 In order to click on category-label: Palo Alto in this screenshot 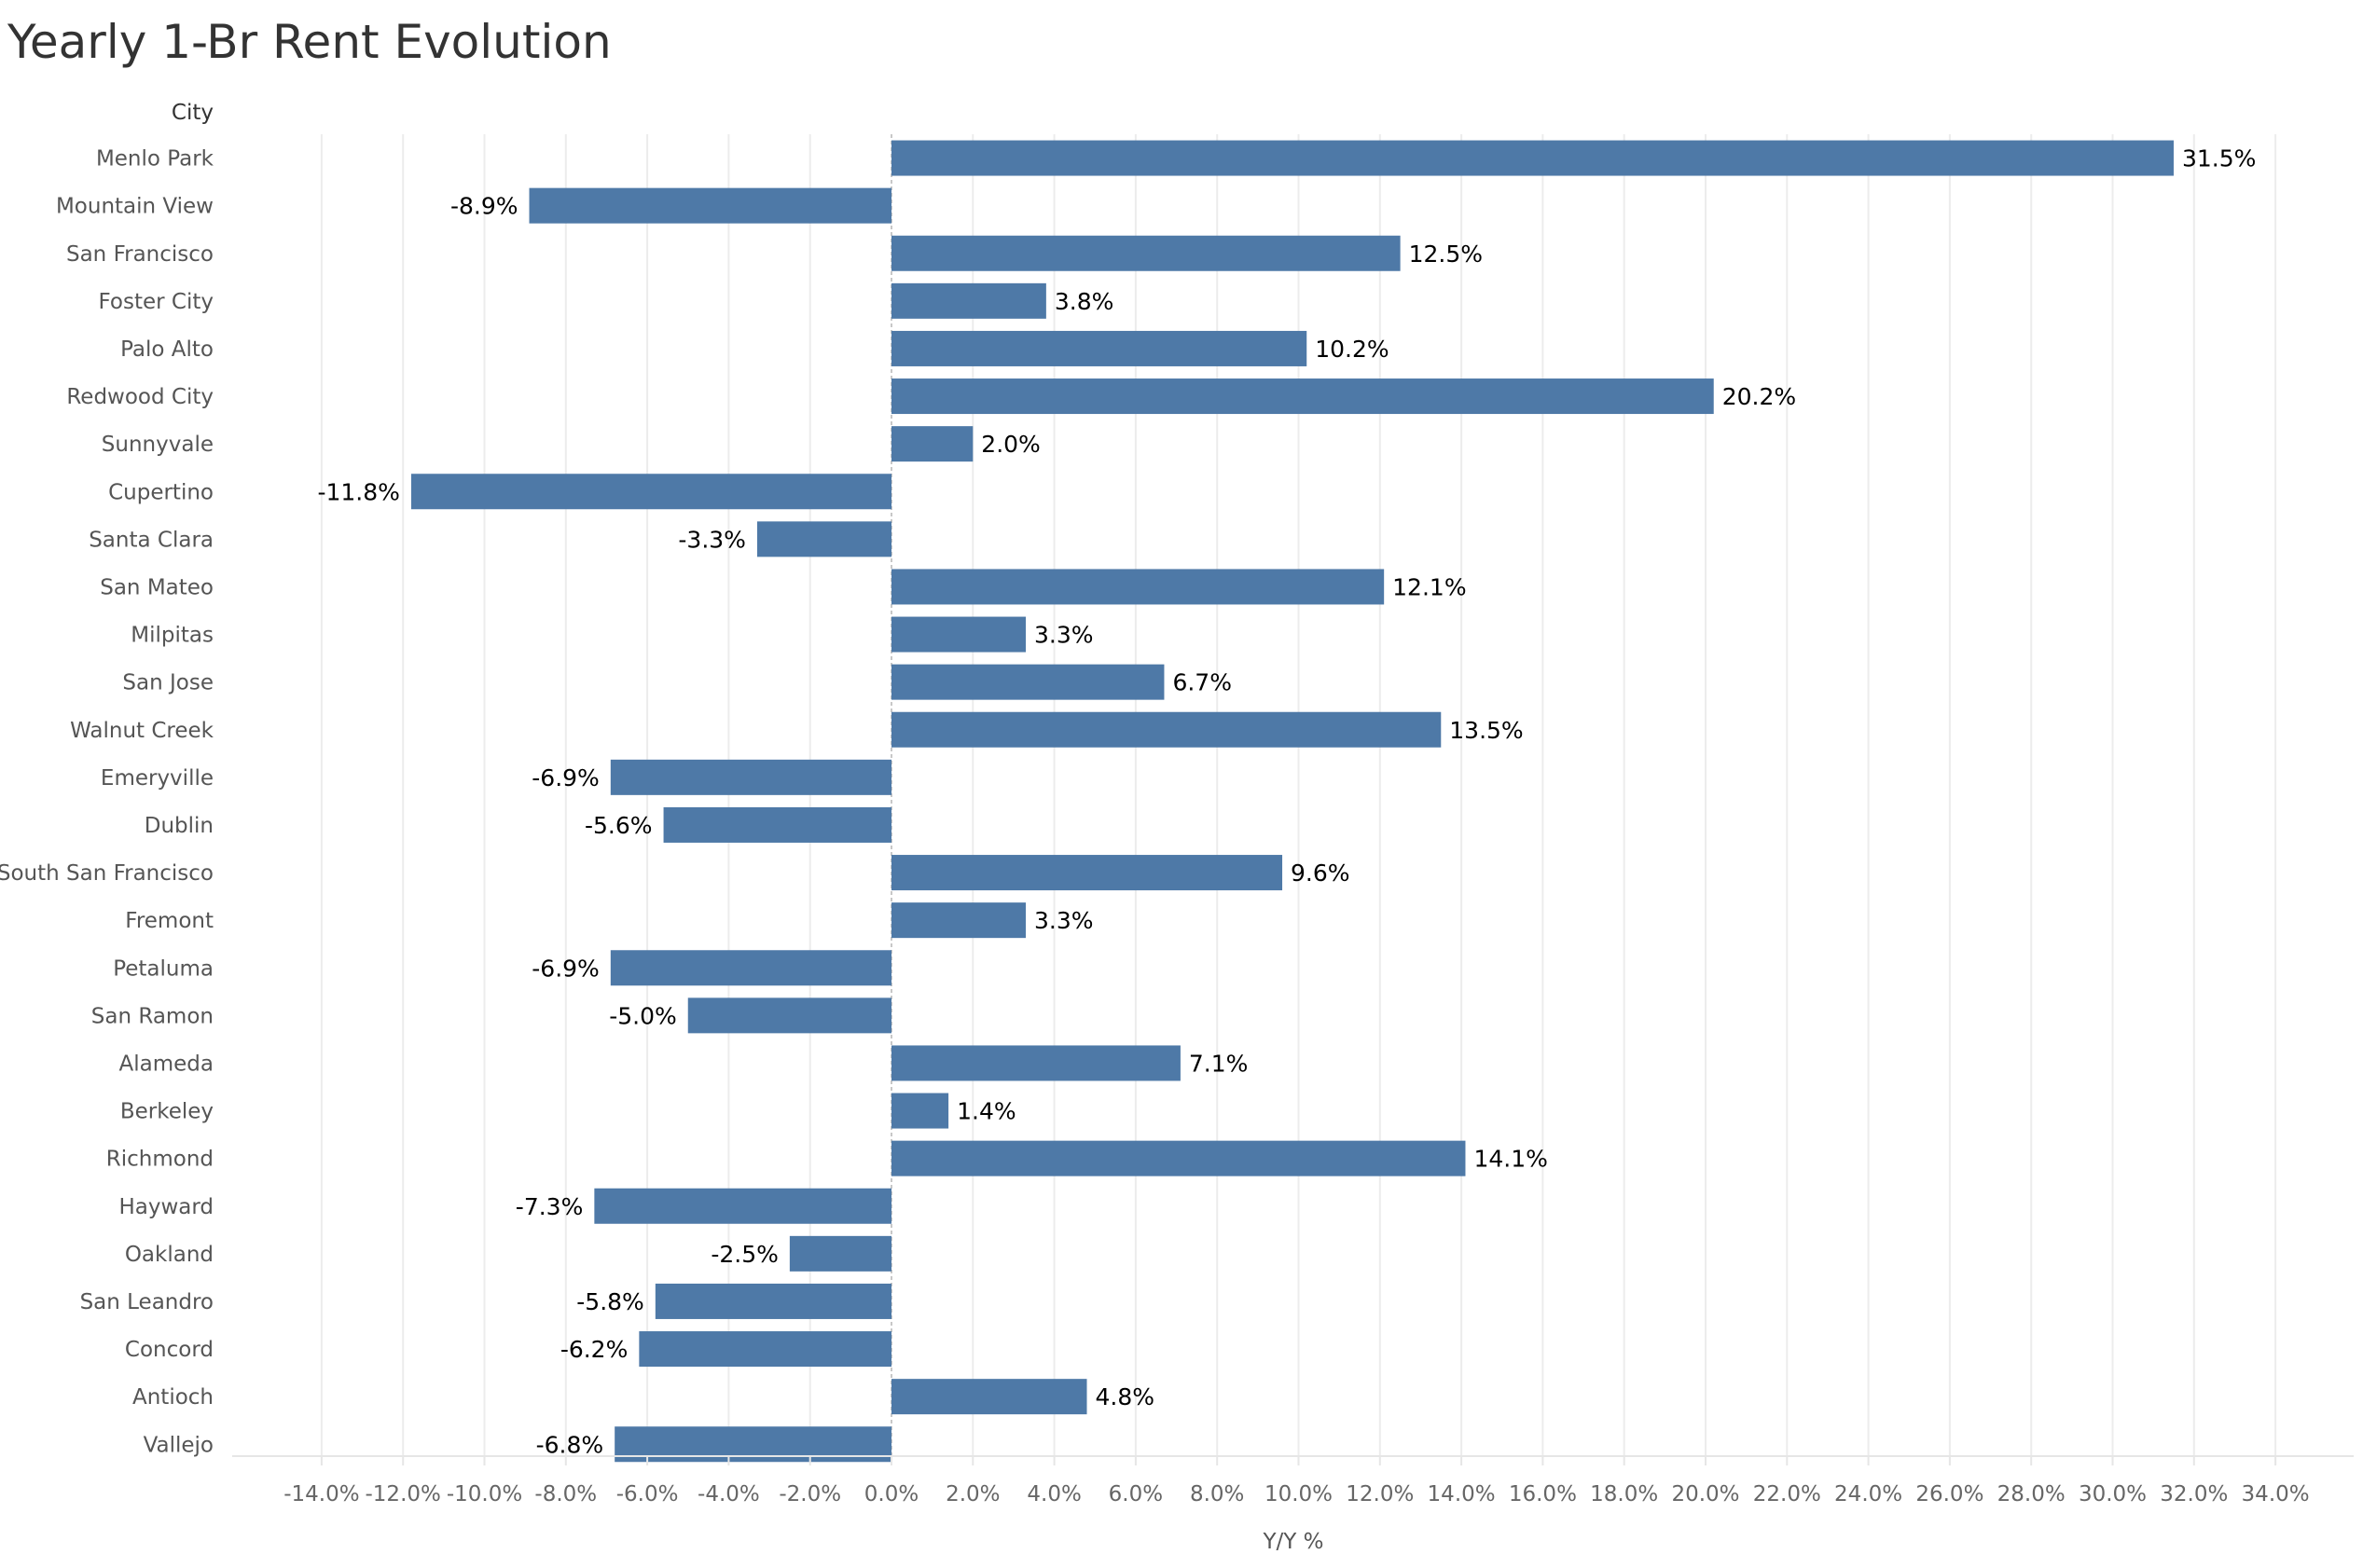, I will do `click(167, 349)`.